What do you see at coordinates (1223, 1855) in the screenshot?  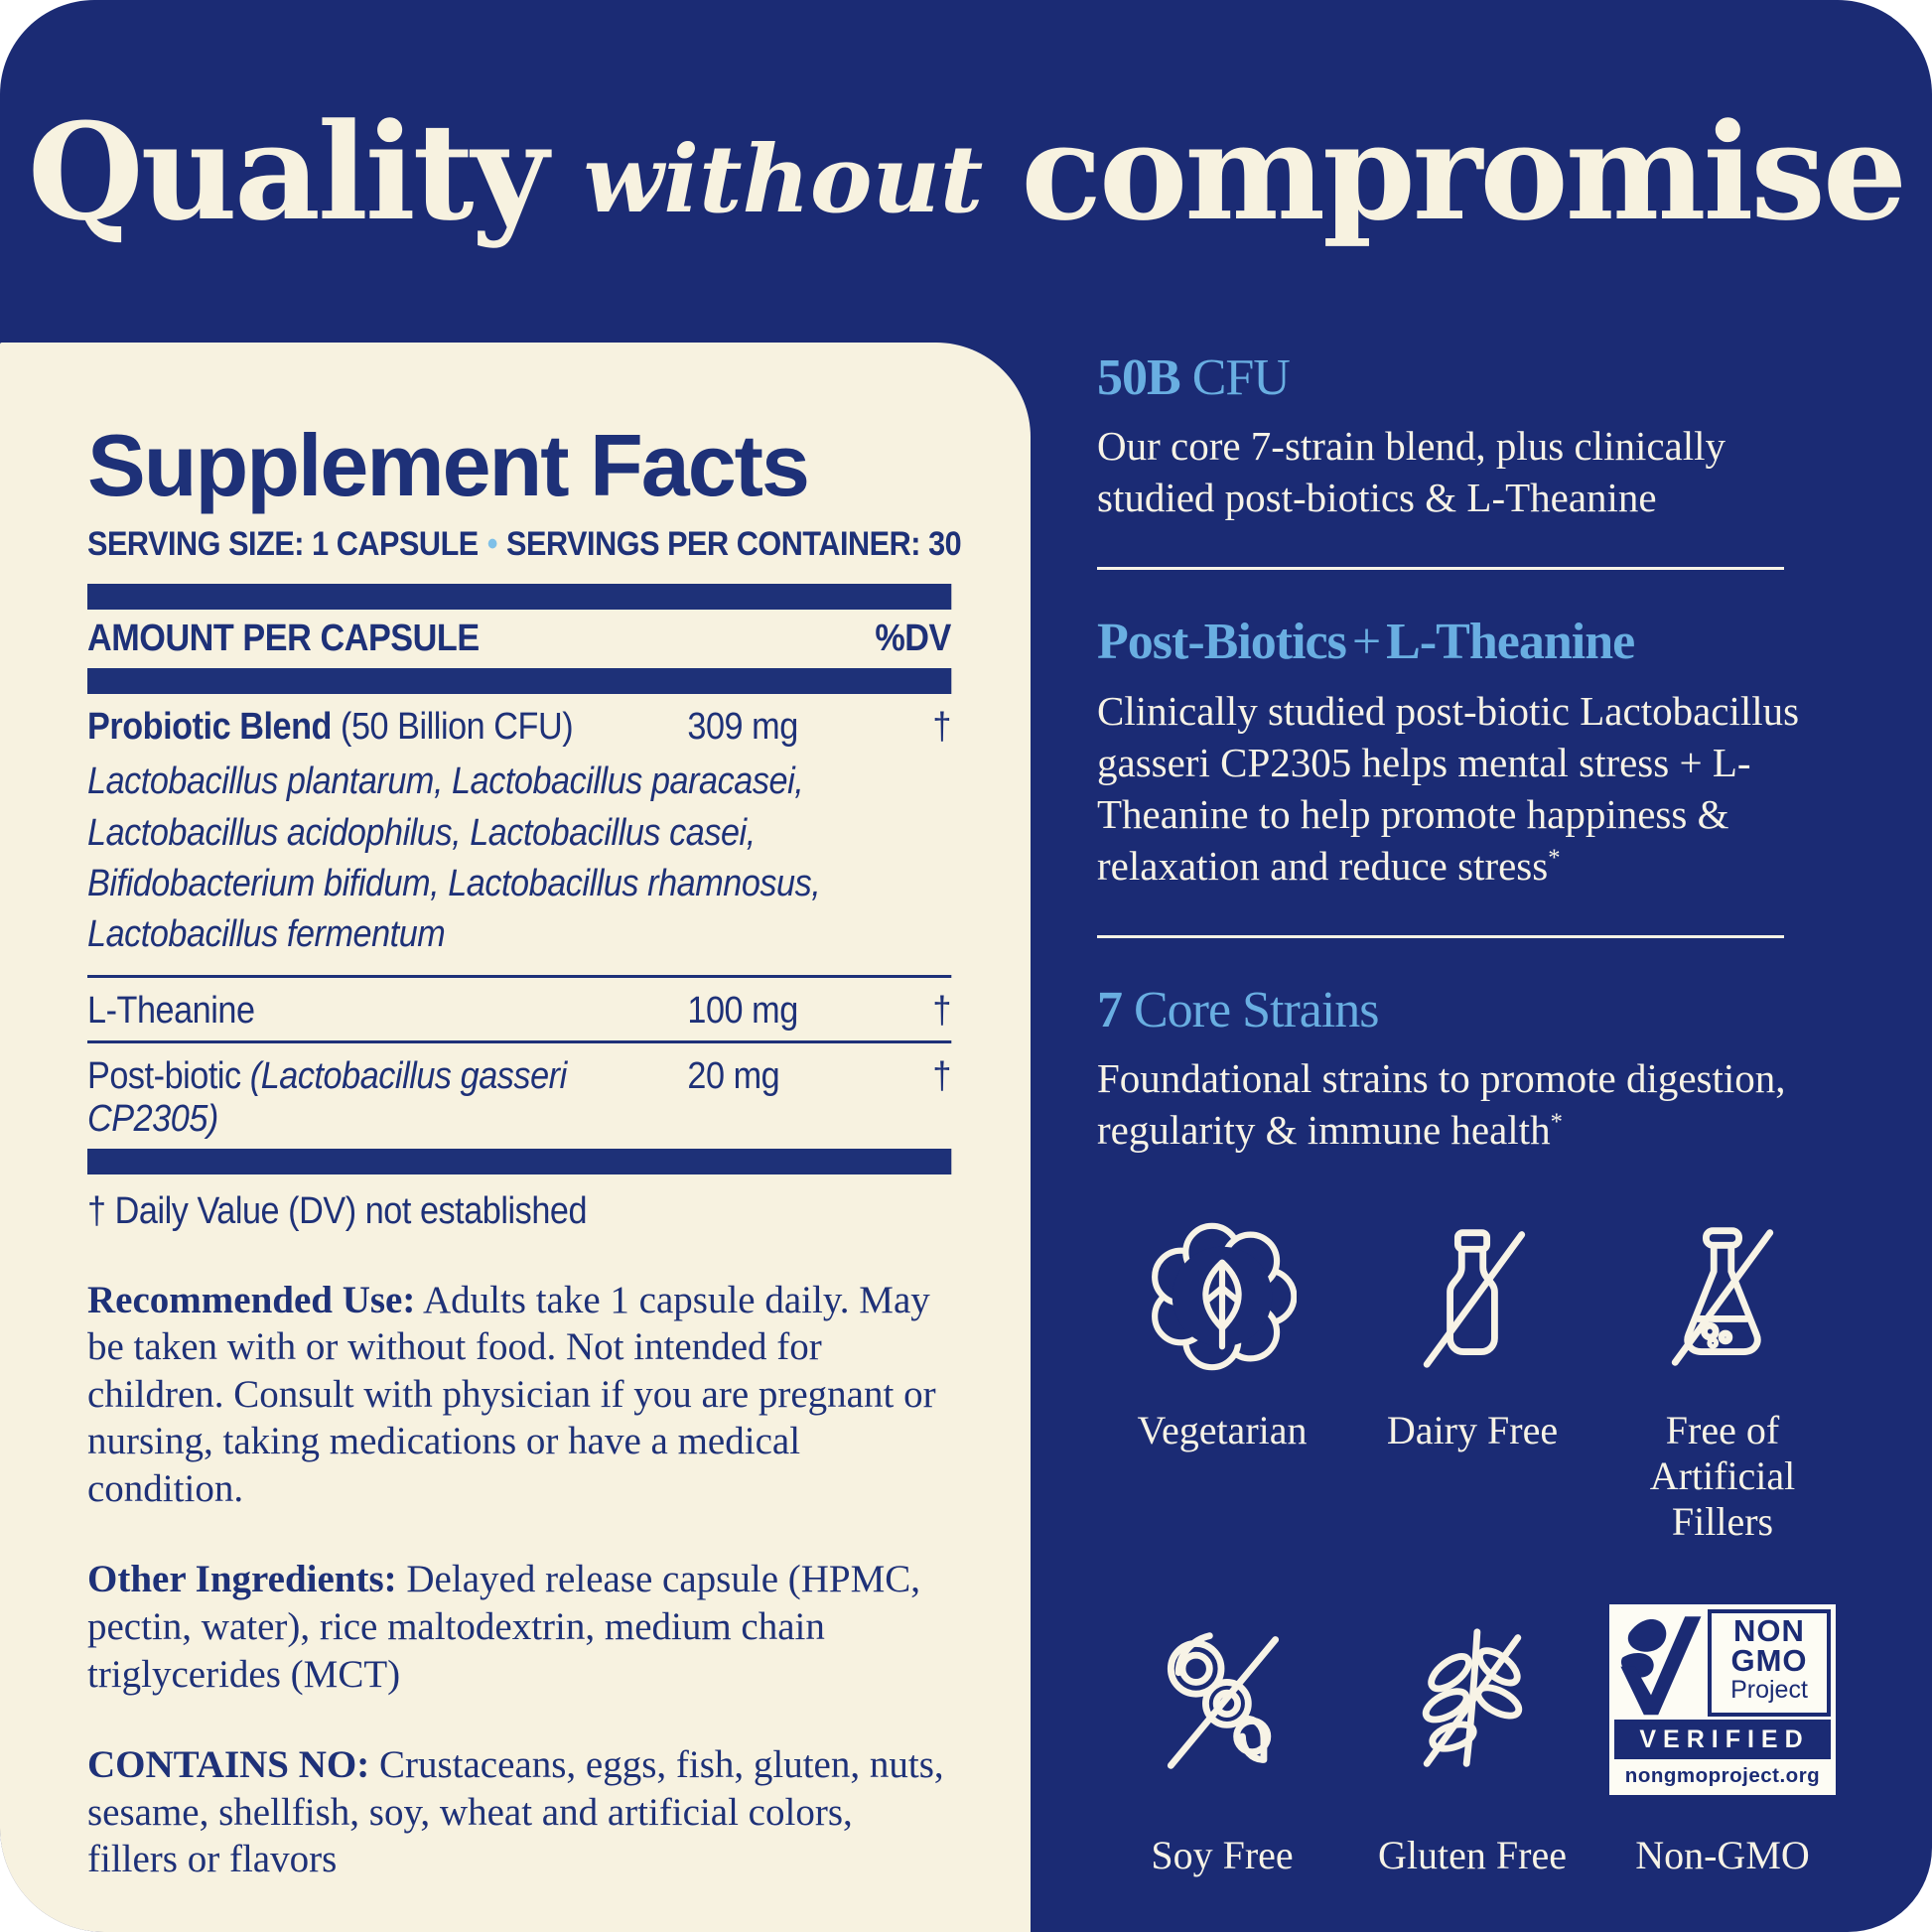 I see `badge-label: Soy Free` at bounding box center [1223, 1855].